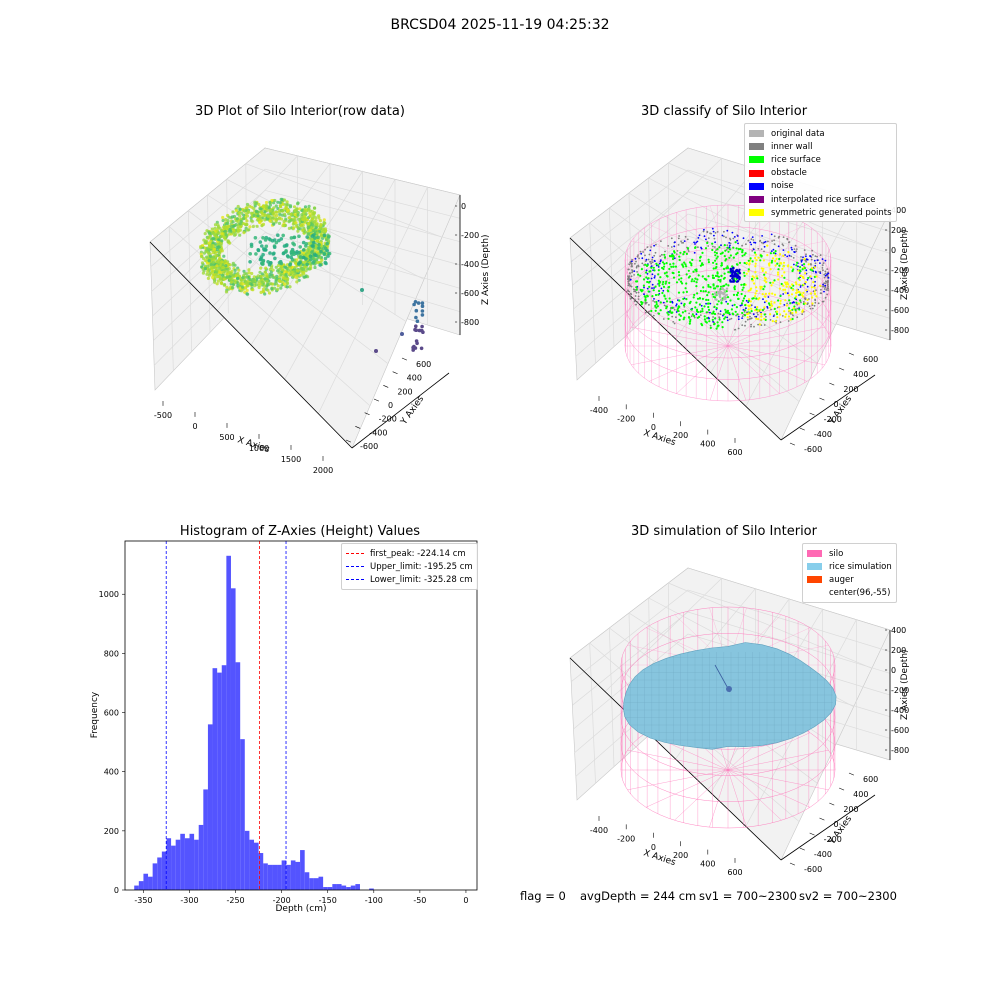 This screenshot has height=1000, width=1000. I want to click on classify-y-tick-mark, so click(842, 369).